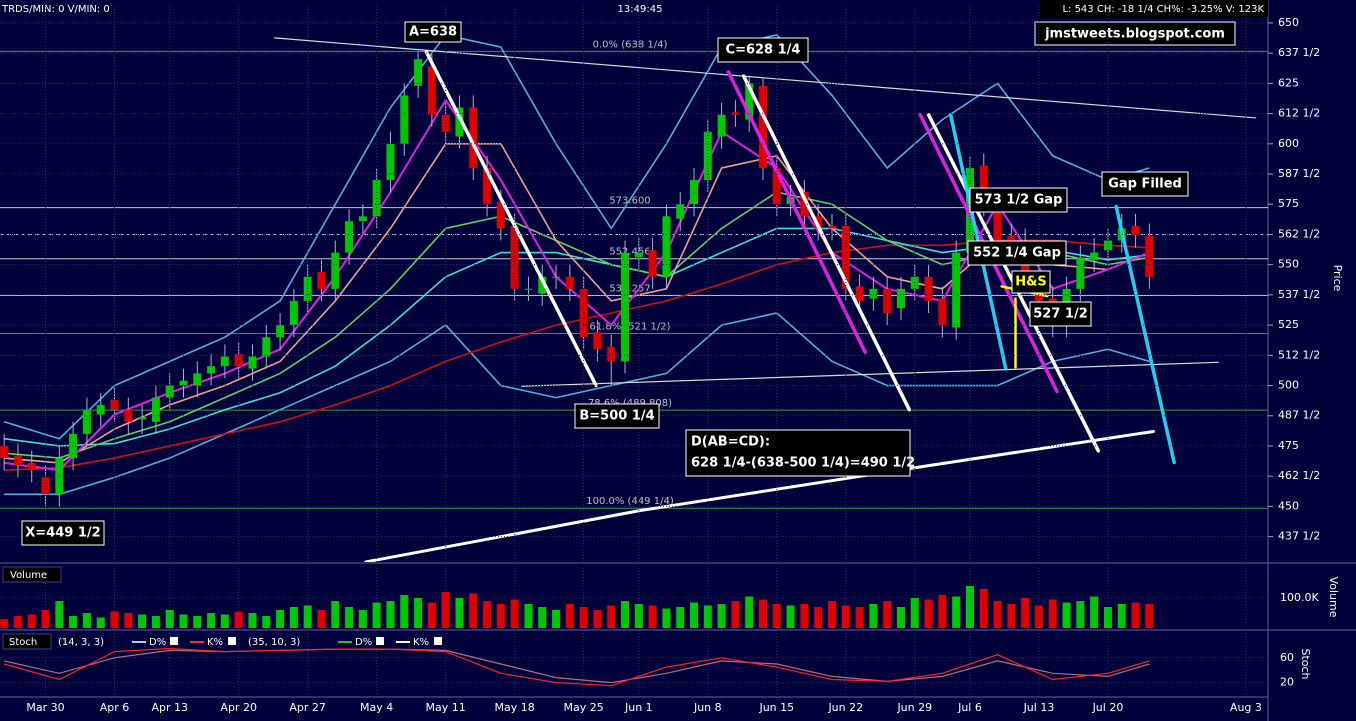  I want to click on header-time: 13:49:45, so click(640, 9).